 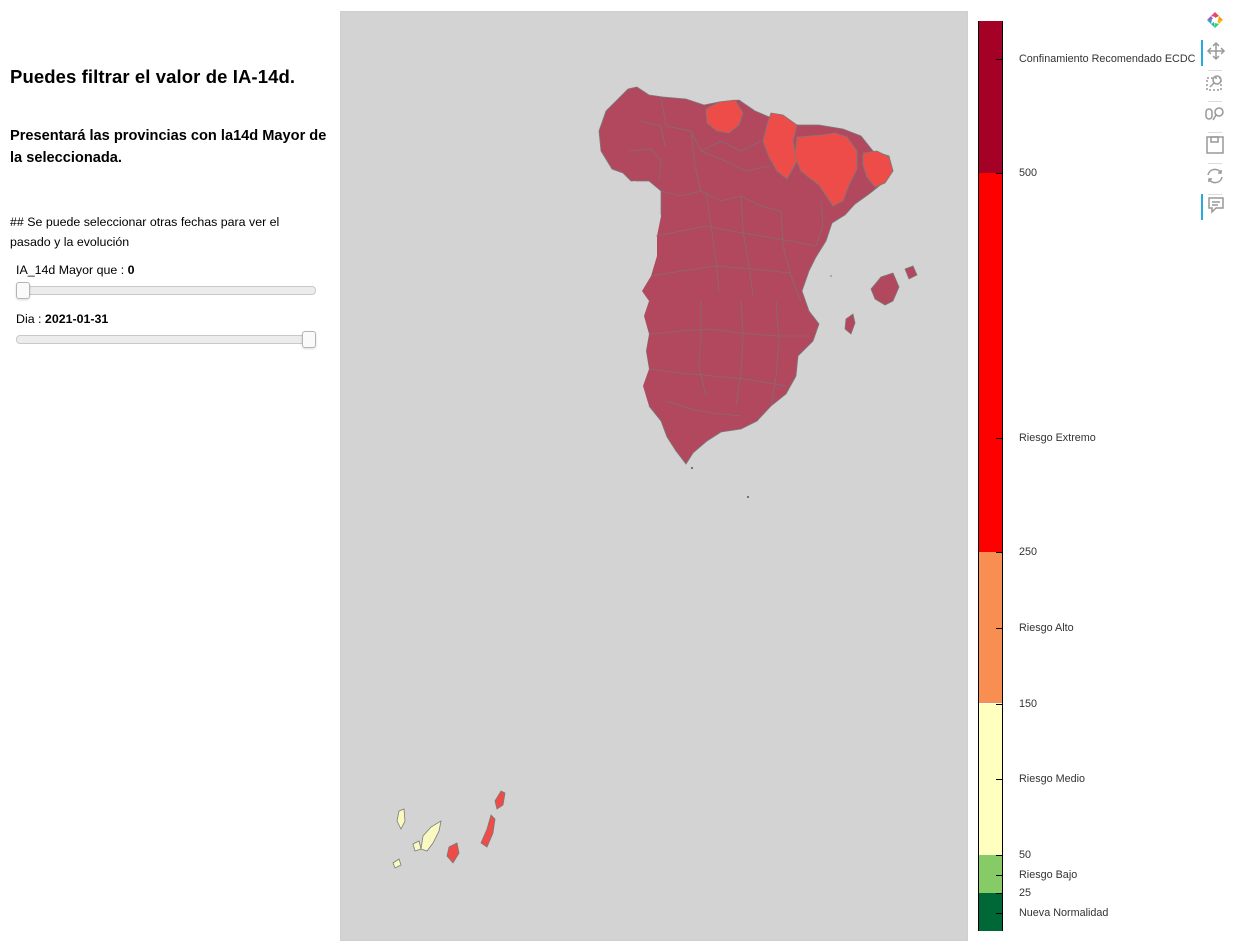 I want to click on ia-slider-title: IA_14d Mayor que : 0, so click(x=75, y=270).